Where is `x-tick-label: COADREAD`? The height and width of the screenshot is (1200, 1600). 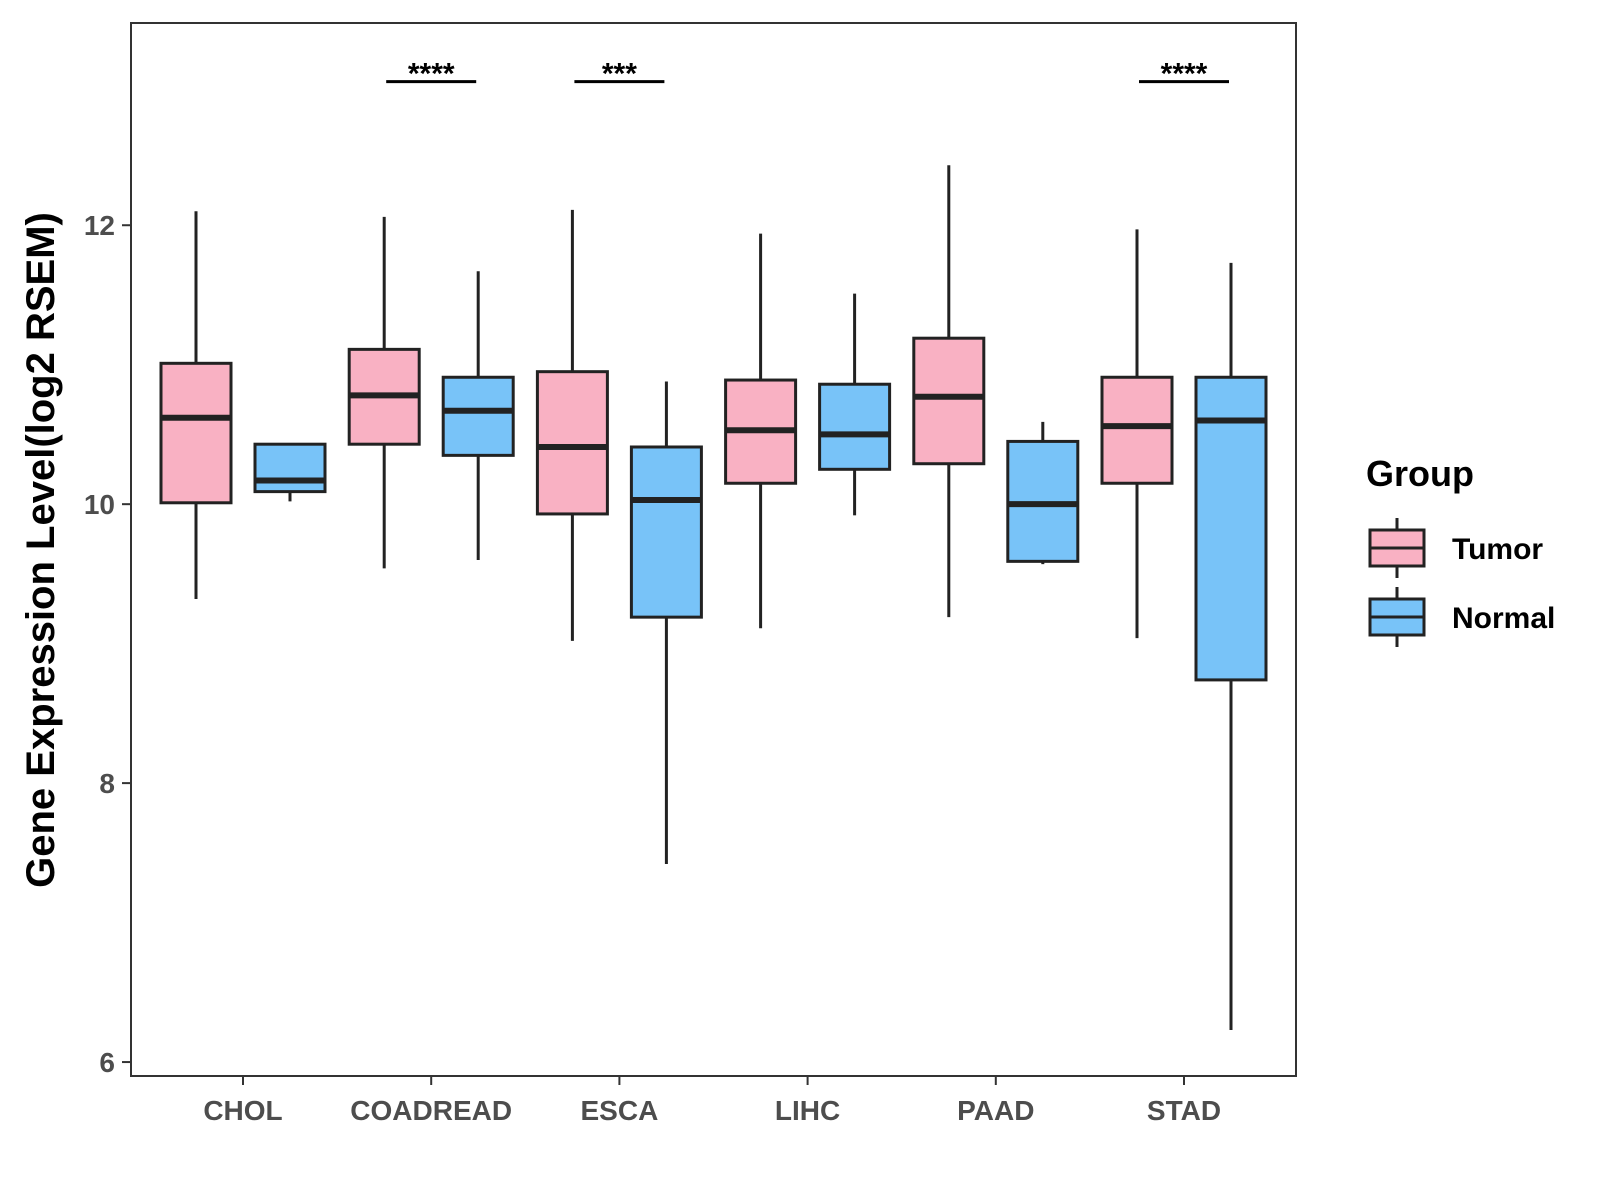
x-tick-label: COADREAD is located at coordinates (431, 1110).